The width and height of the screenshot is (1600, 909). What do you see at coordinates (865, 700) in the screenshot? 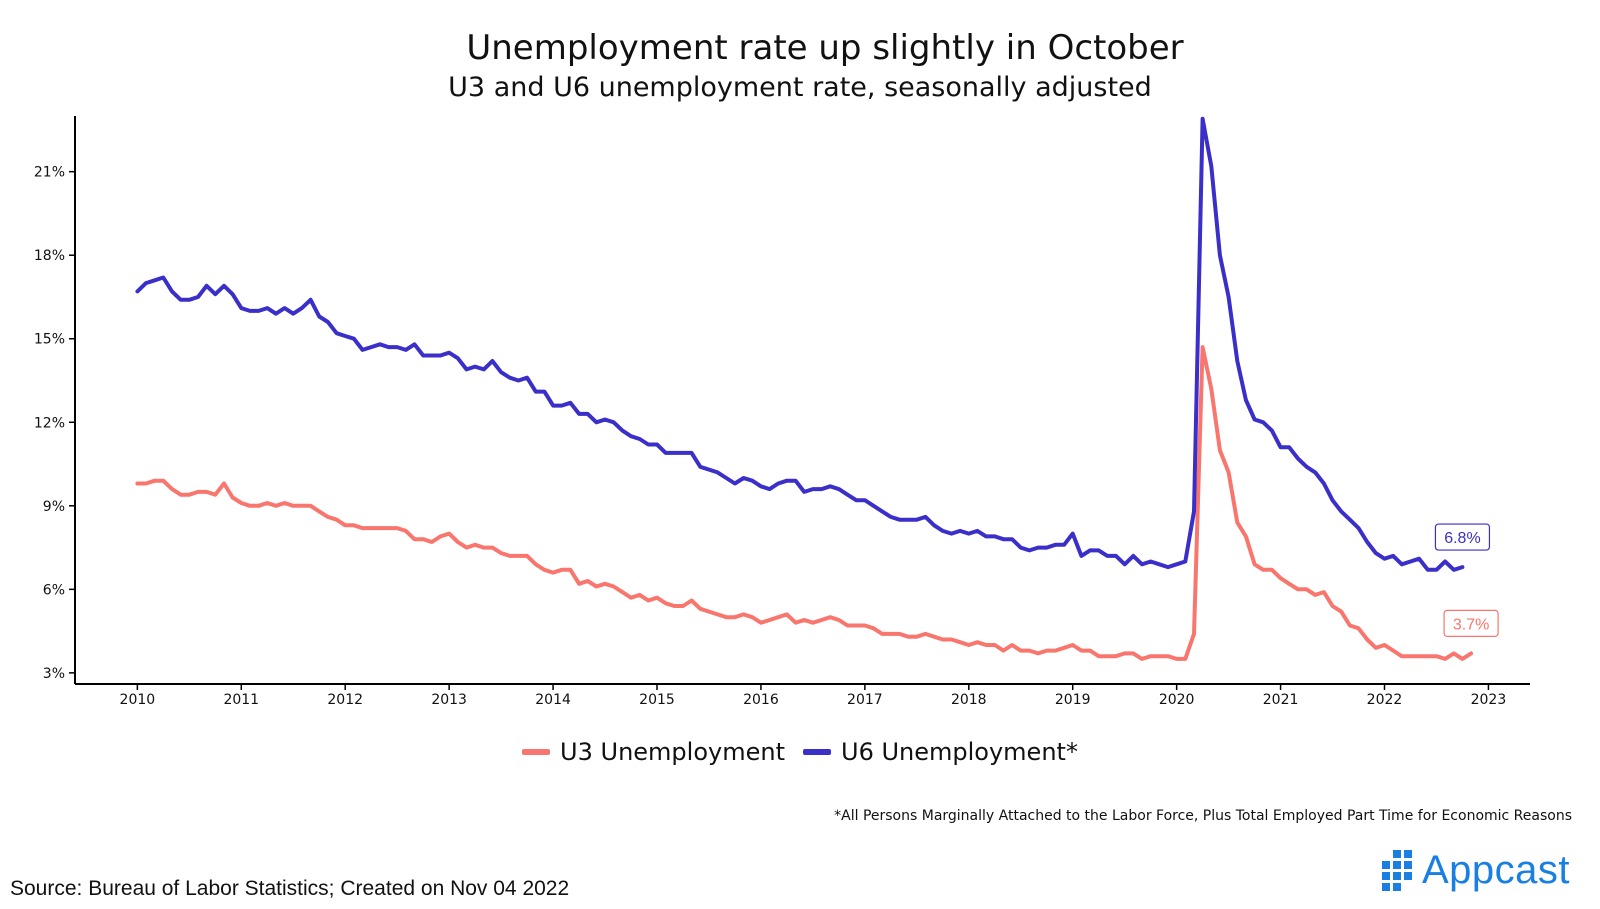
I see `x-tick-label: 2017` at bounding box center [865, 700].